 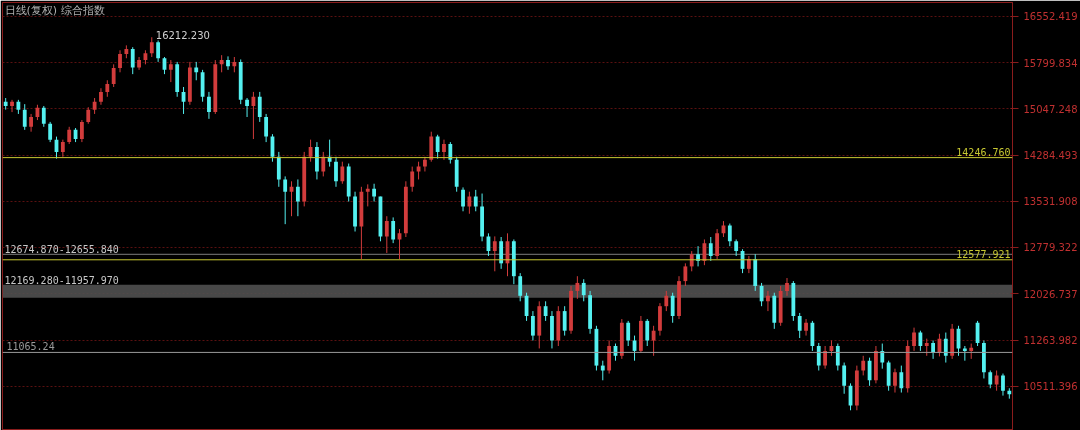 I want to click on y-tick-label: 12026.737, so click(x=1050, y=294).